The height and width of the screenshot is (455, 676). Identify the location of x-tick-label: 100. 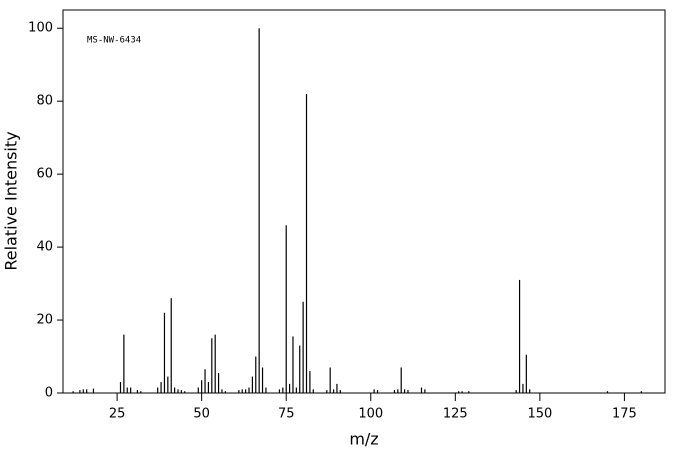
(370, 414).